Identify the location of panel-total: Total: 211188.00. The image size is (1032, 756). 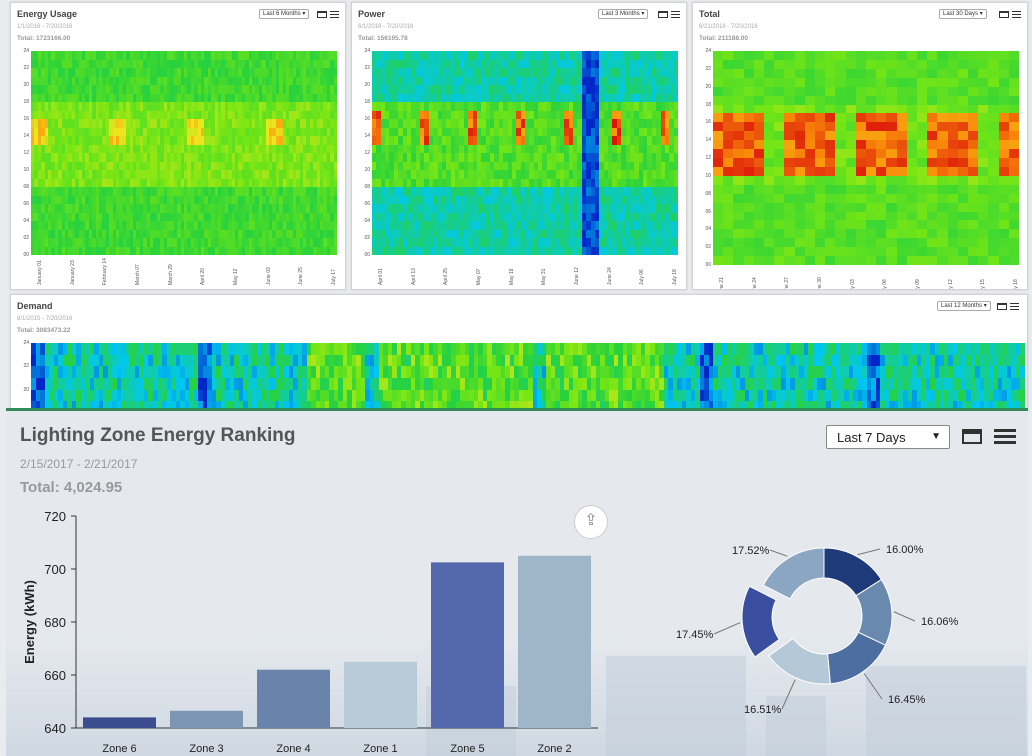
(724, 38).